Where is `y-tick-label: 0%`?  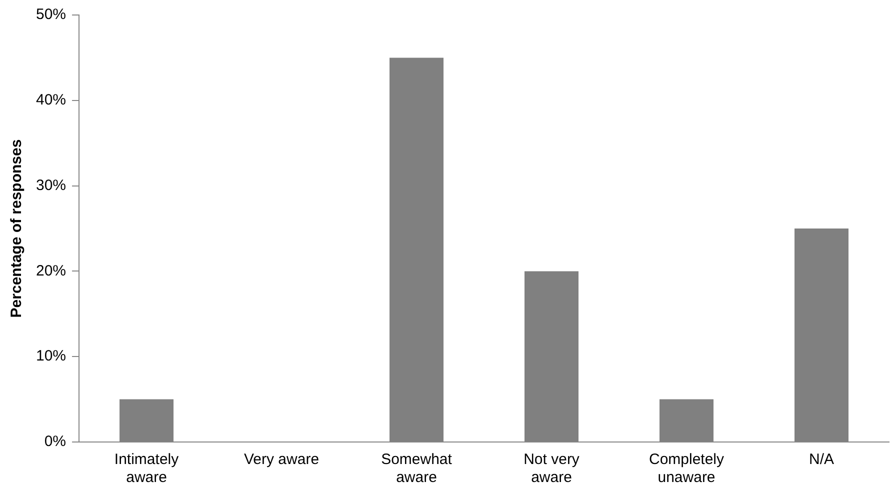
y-tick-label: 0% is located at coordinates (55, 441).